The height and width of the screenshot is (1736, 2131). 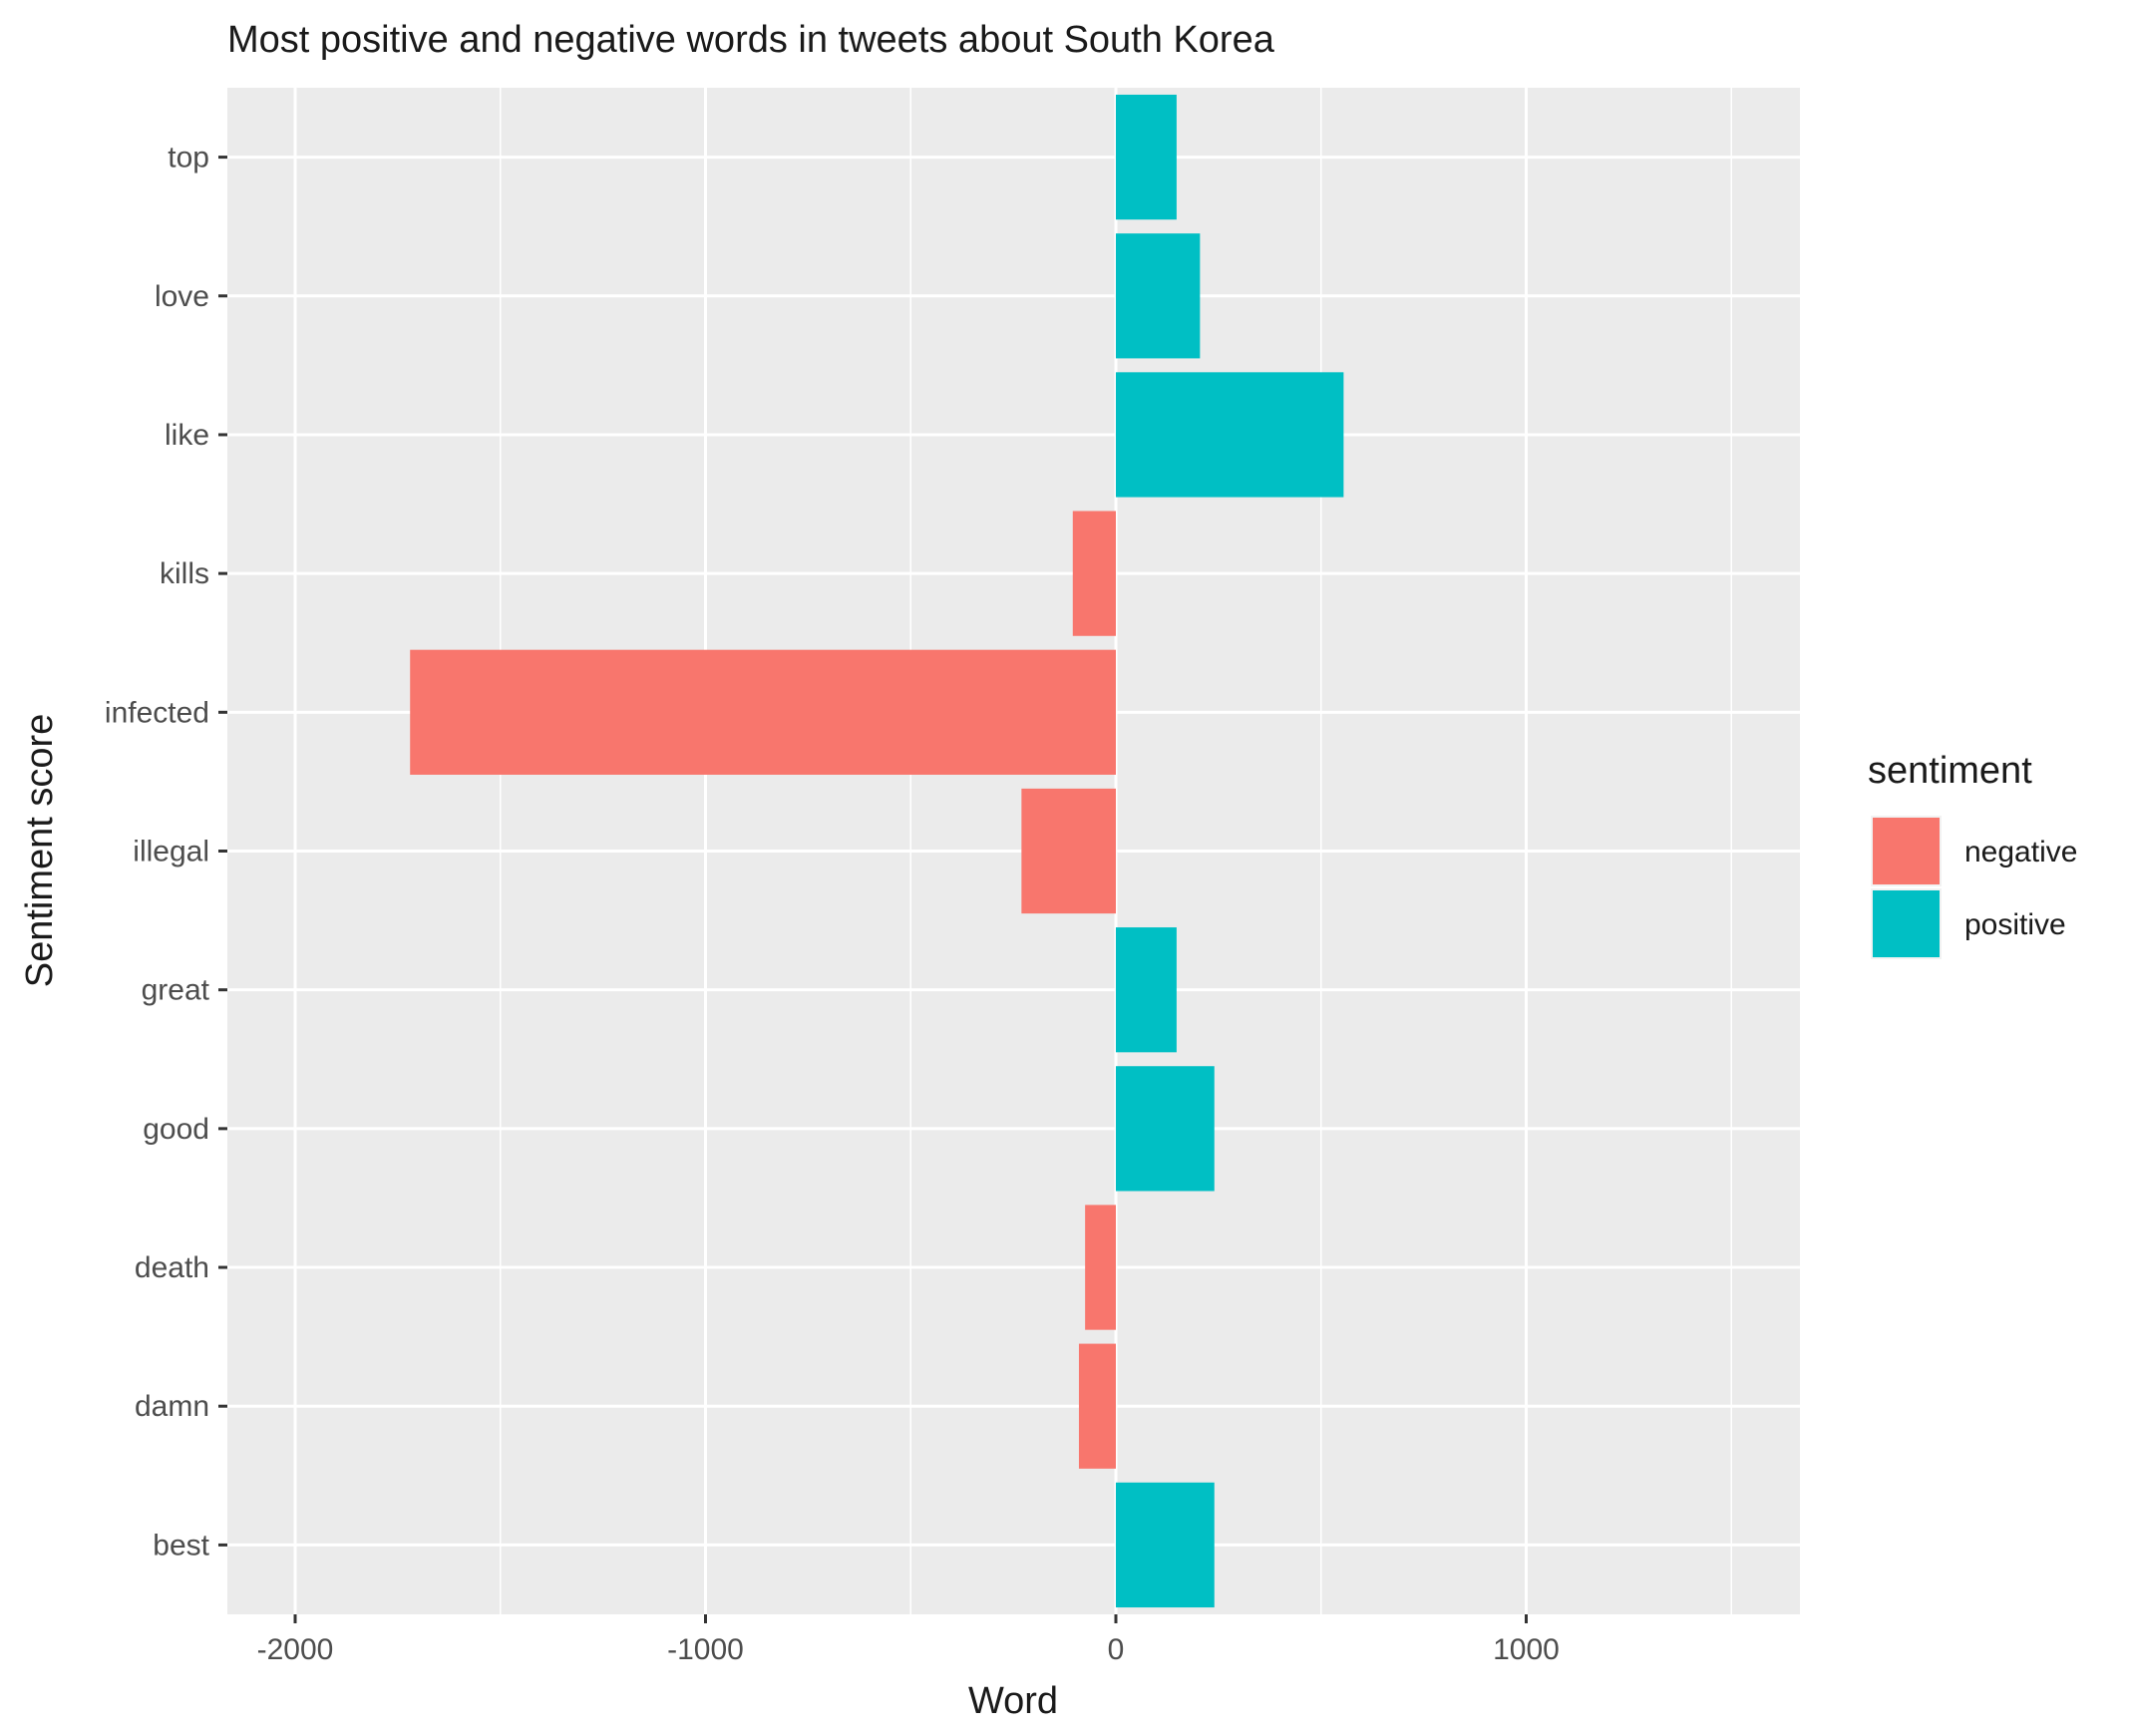 I want to click on x-tick-label: -2000, so click(x=295, y=1649).